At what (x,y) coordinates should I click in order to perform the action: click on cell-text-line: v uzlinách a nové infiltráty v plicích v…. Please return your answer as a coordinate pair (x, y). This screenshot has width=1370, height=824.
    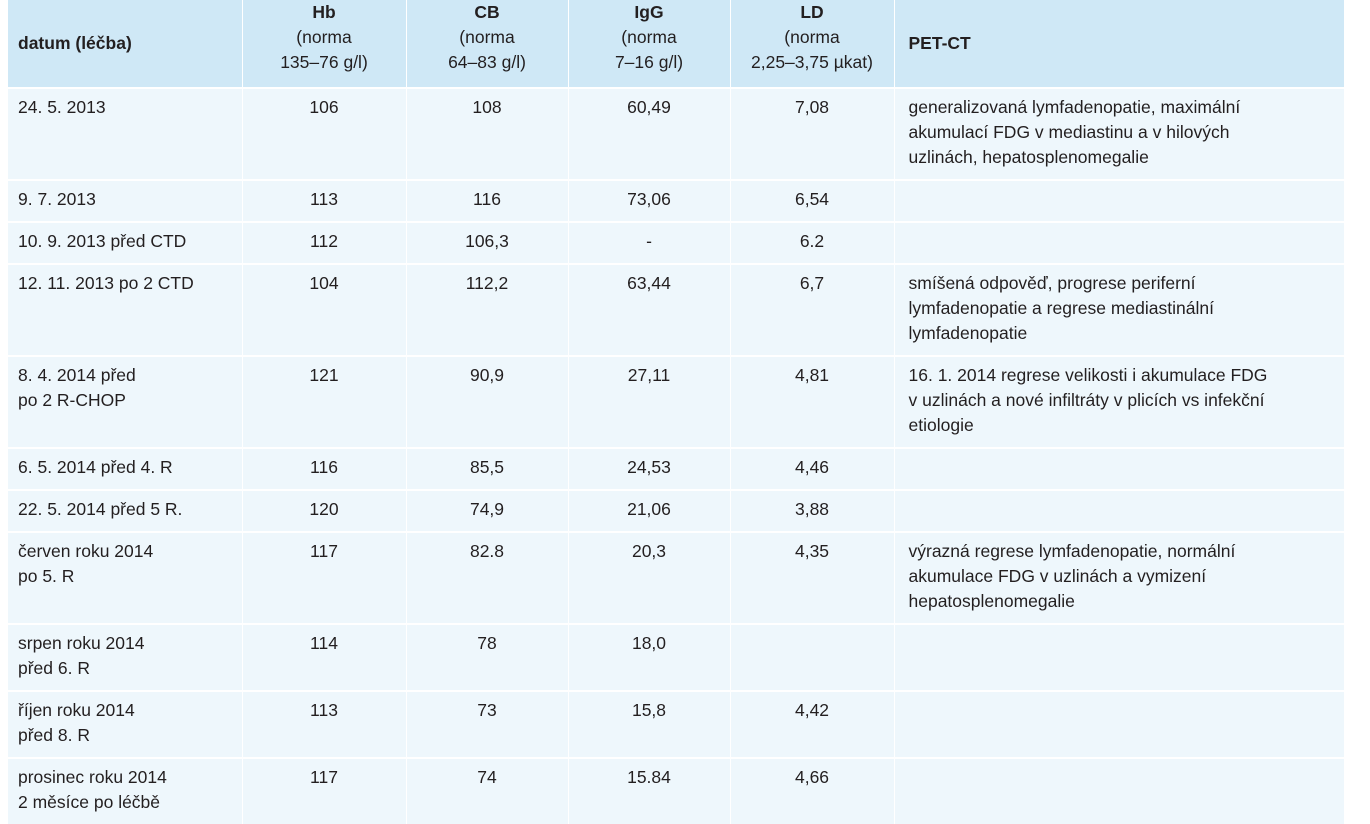
    Looking at the image, I should click on (1086, 400).